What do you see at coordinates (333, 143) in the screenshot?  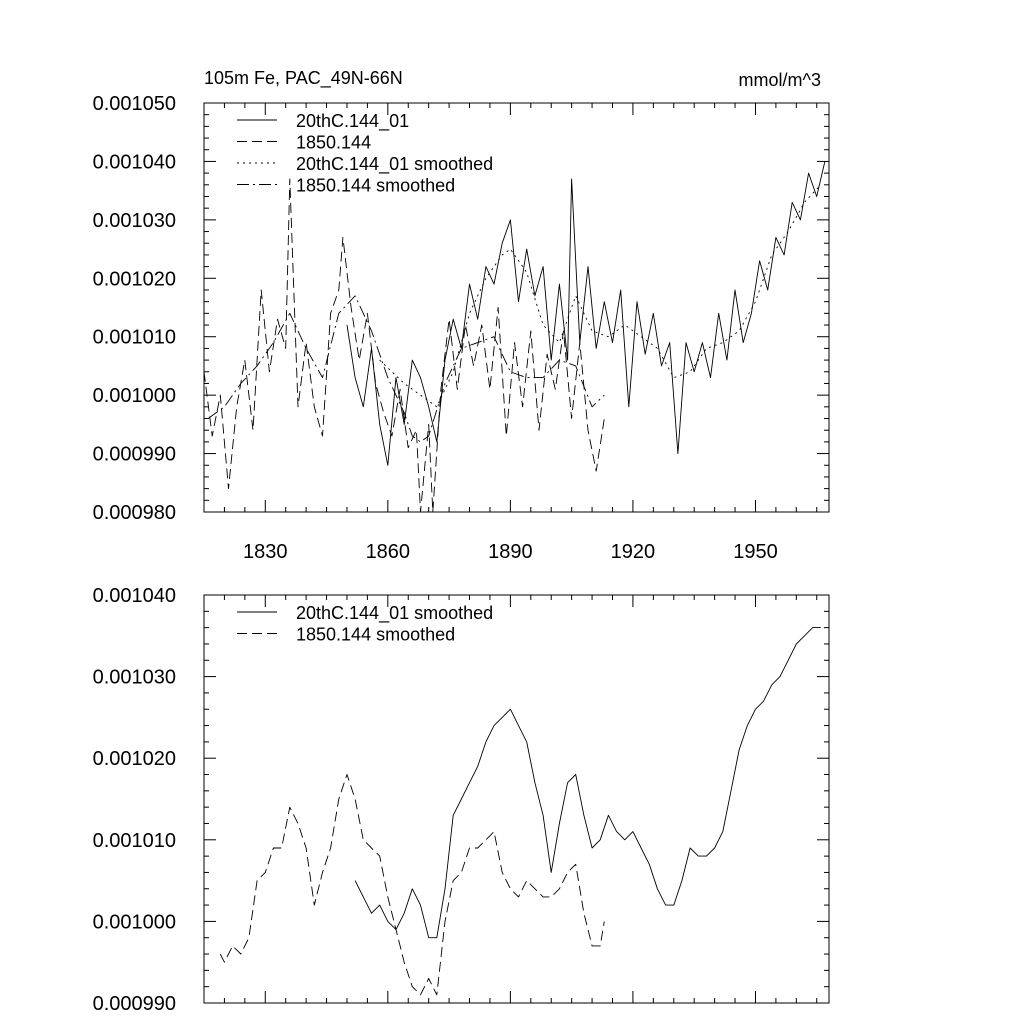 I see `legend-label: 1850.144` at bounding box center [333, 143].